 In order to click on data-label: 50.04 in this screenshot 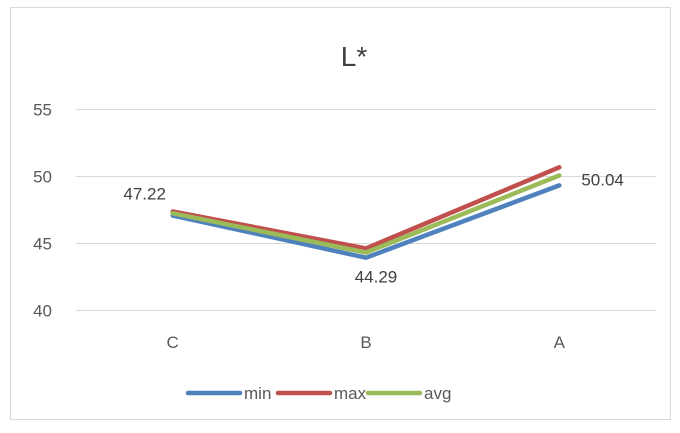, I will do `click(602, 179)`.